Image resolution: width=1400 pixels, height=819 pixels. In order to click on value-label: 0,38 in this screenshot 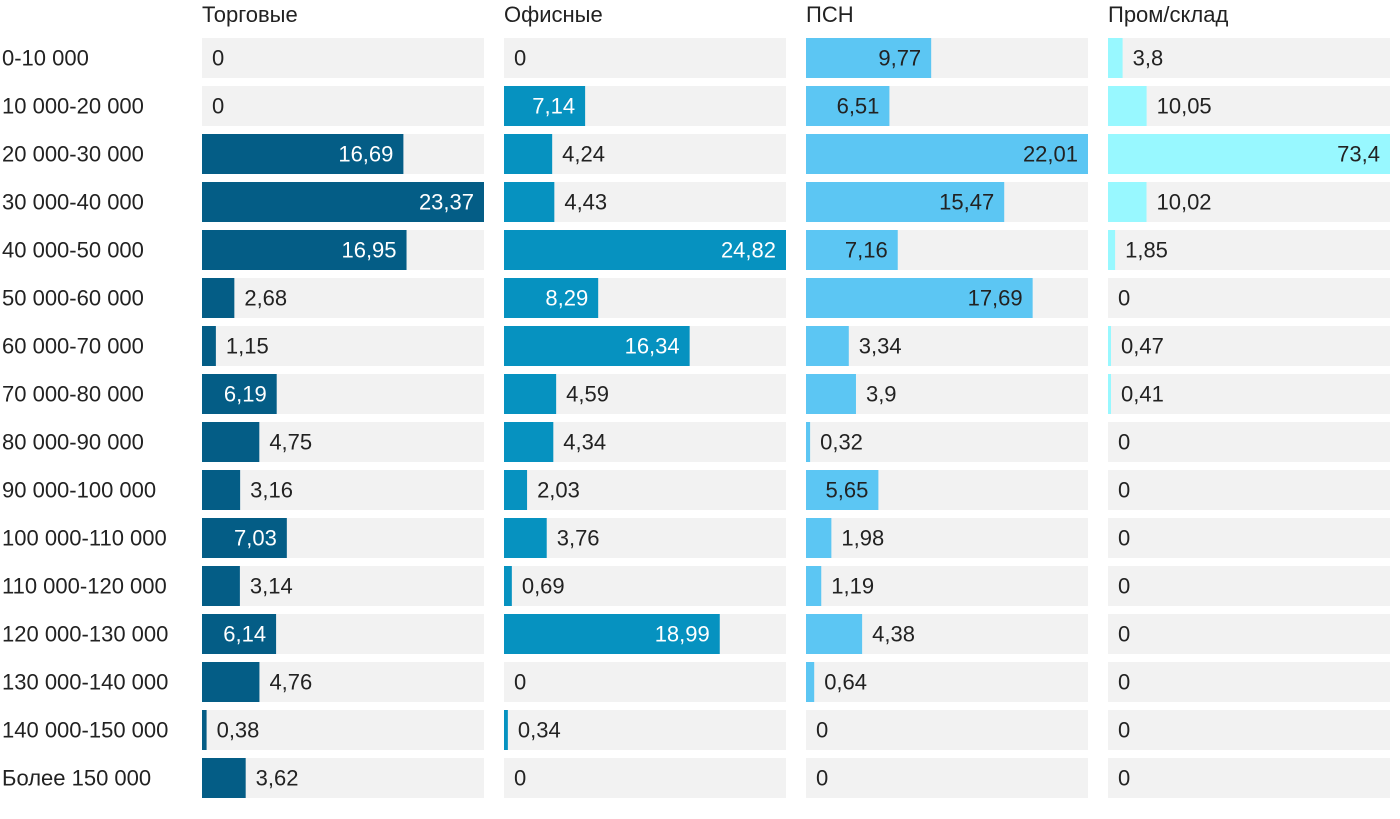, I will do `click(238, 730)`.